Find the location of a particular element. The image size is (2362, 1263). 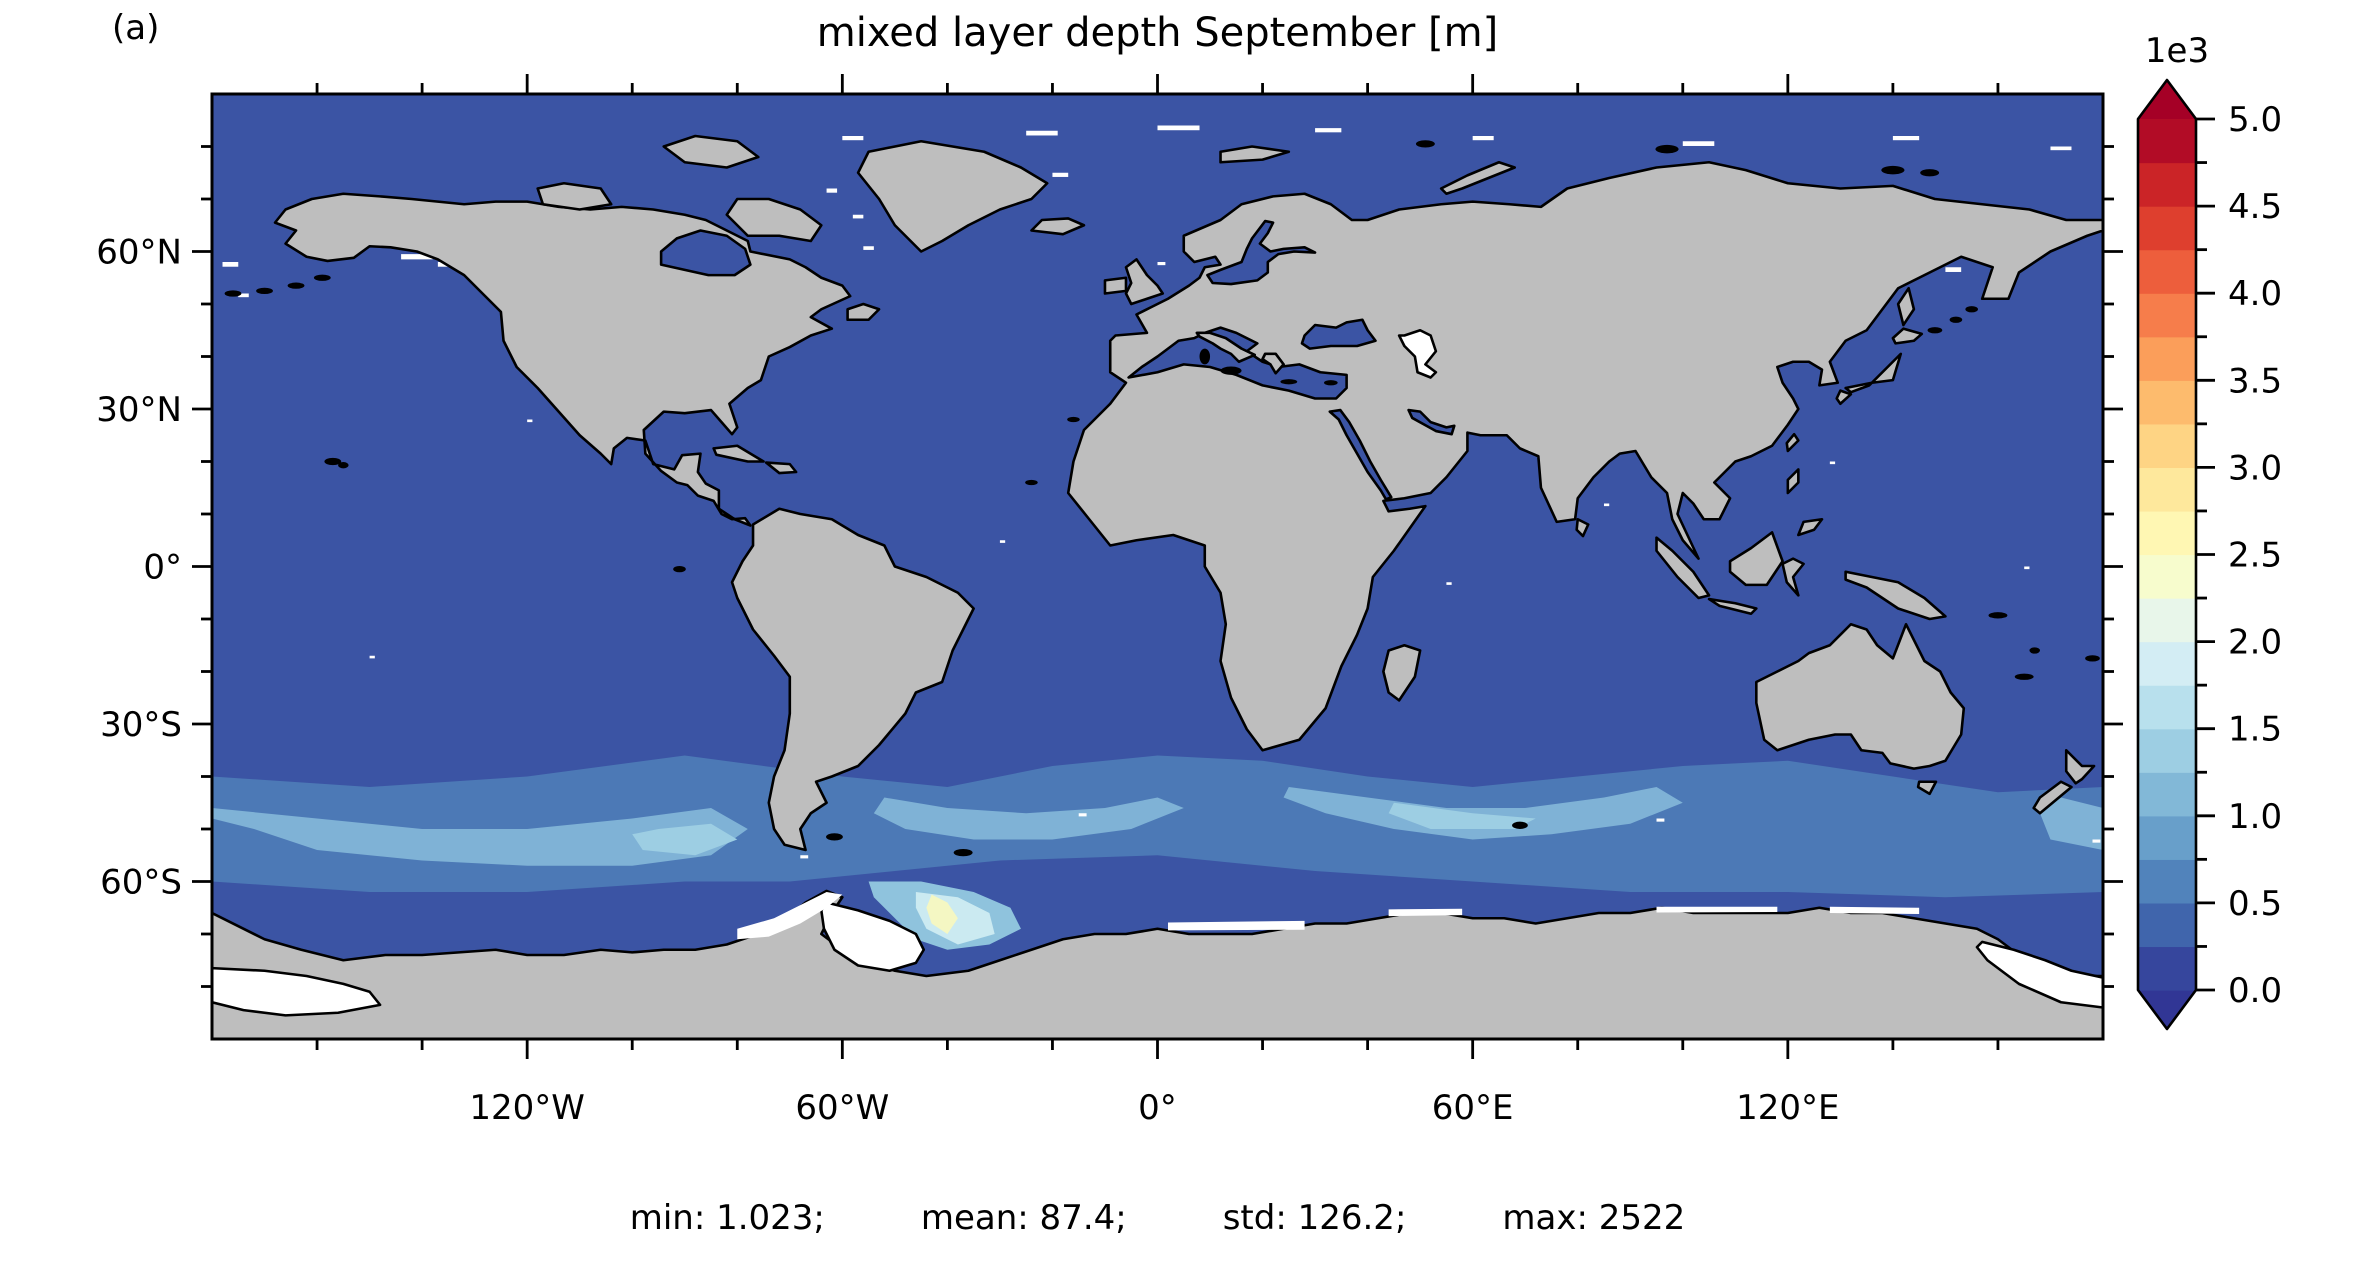

weddell-deep-mixing-core is located at coordinates (942, 914).